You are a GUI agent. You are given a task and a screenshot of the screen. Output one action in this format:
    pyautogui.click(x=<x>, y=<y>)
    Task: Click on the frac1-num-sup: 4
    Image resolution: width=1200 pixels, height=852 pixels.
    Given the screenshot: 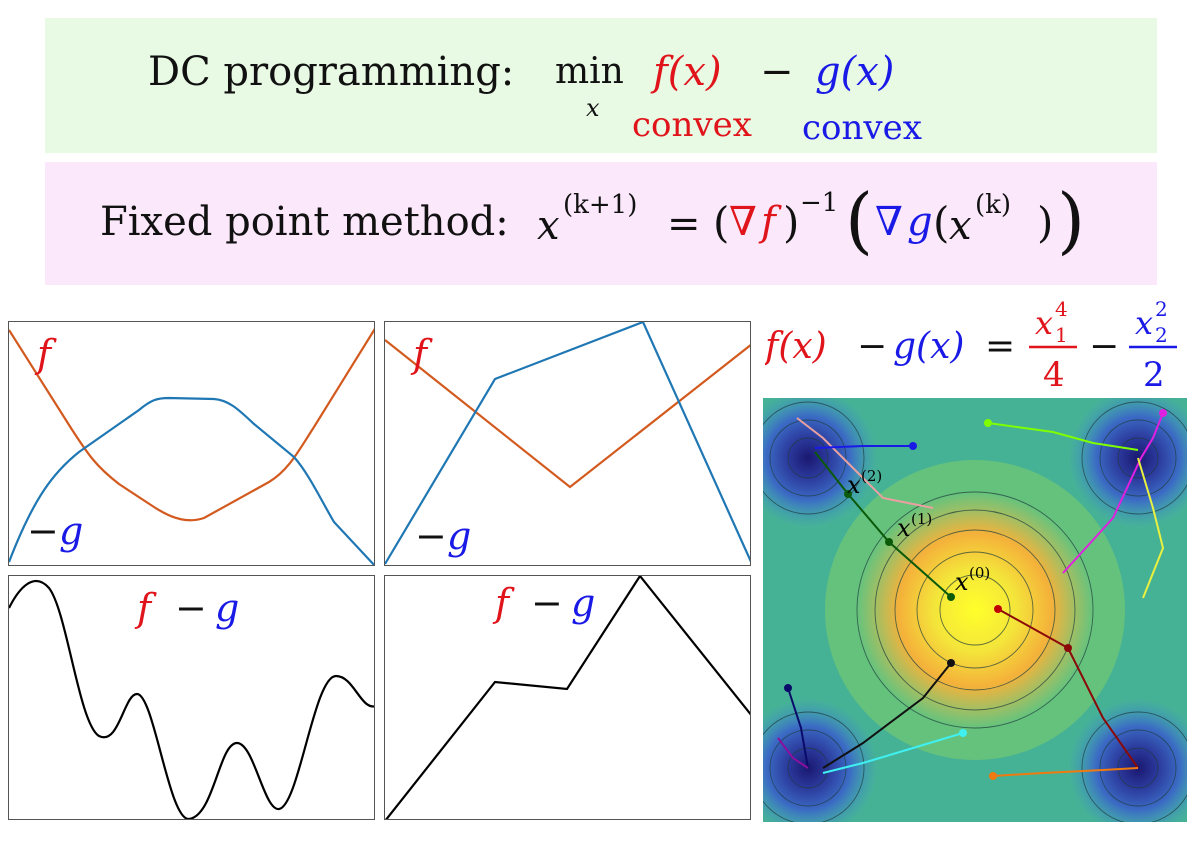 What is the action you would take?
    pyautogui.click(x=1061, y=309)
    